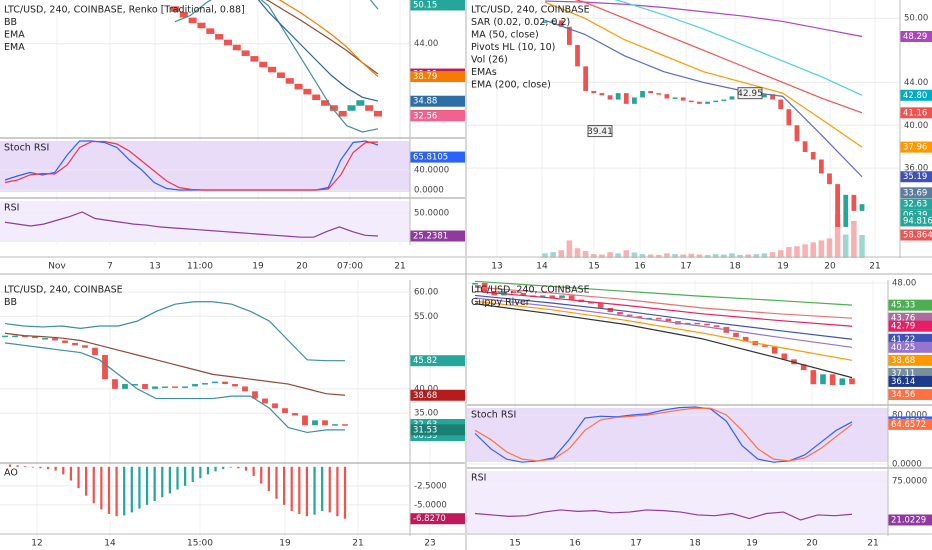 Image resolution: width=932 pixels, height=550 pixels. I want to click on pivot-label: 39.41, so click(600, 132).